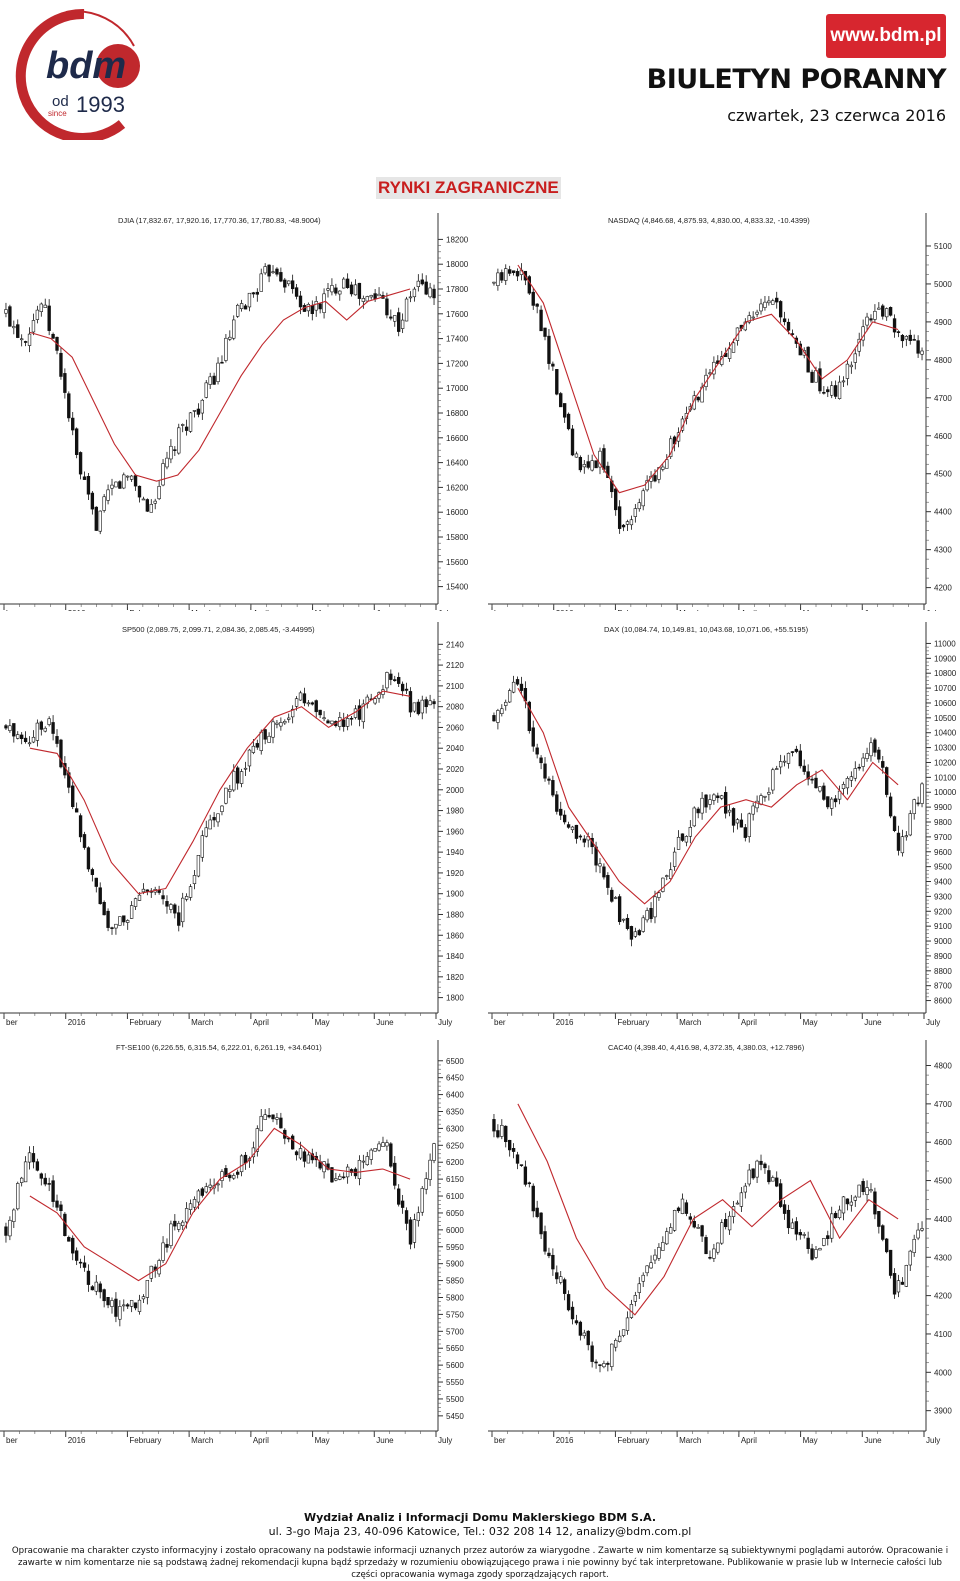  I want to click on y-tick-label: 3900, so click(943, 1411).